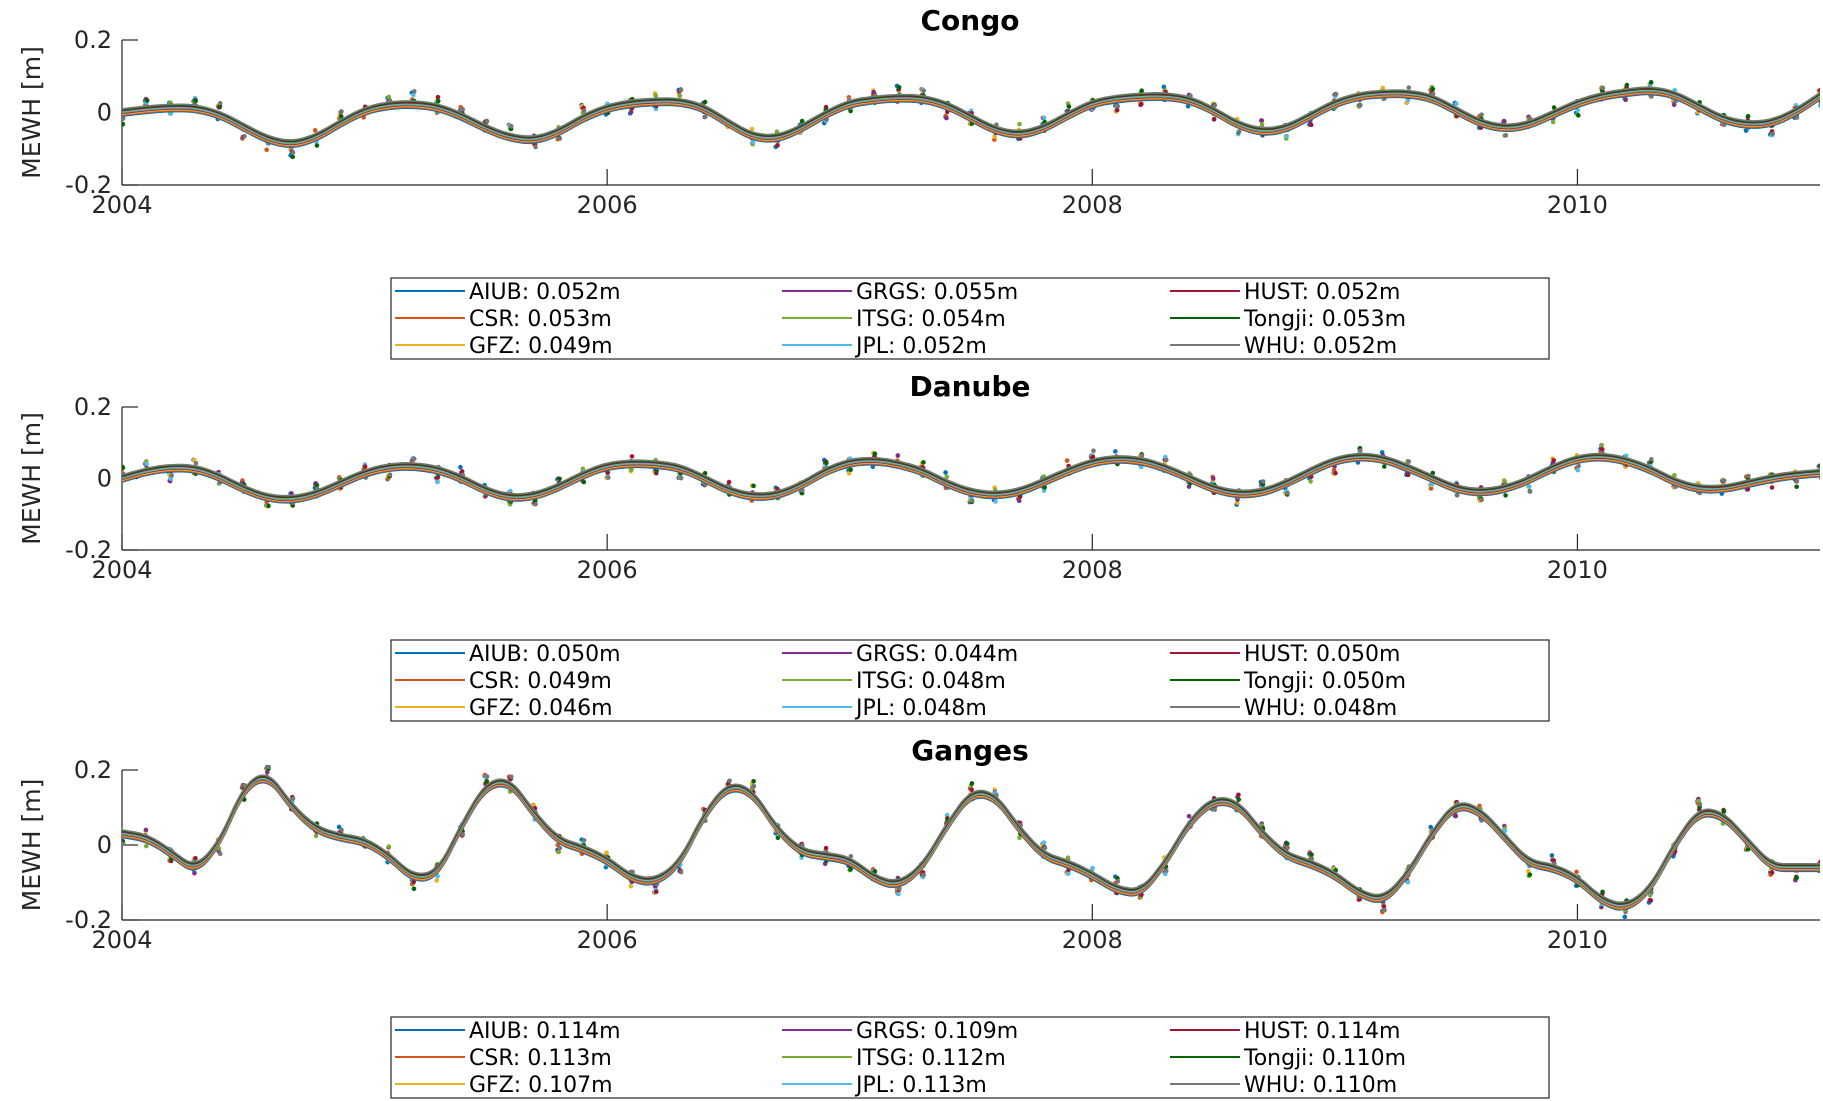 Image resolution: width=1823 pixels, height=1101 pixels. I want to click on data-point-csr, so click(315, 130).